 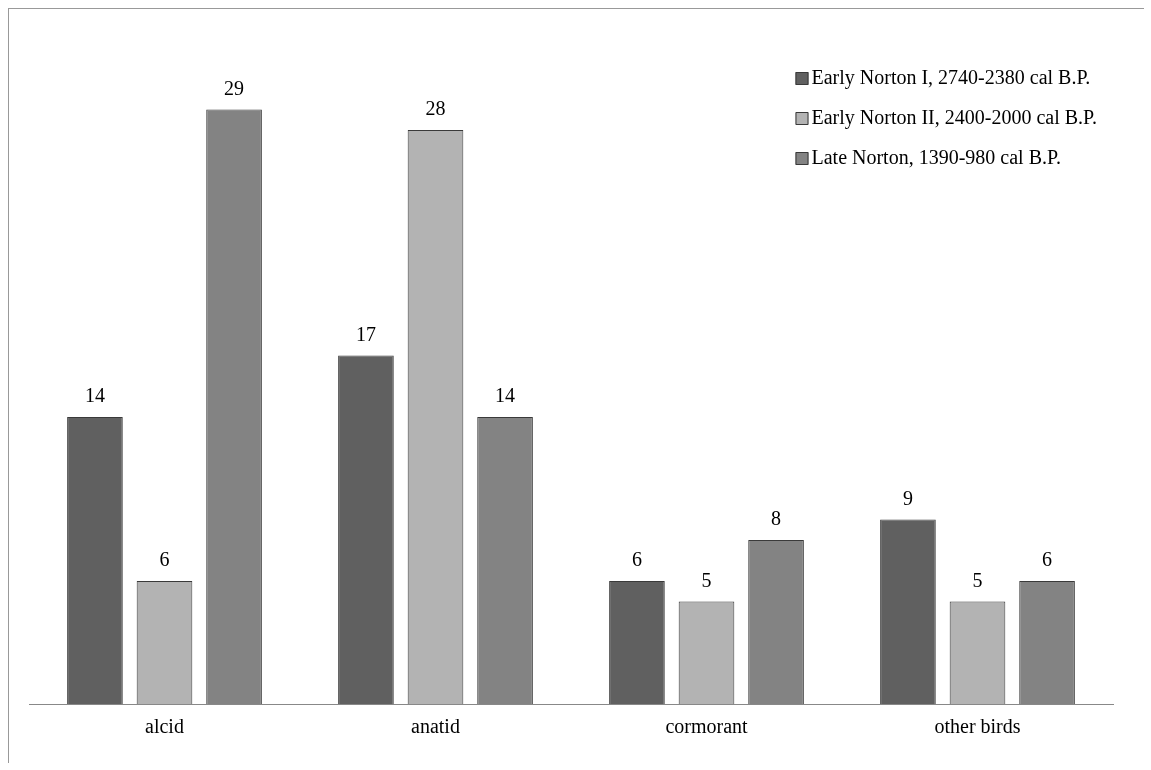 I want to click on x-tick-label: other birds, so click(x=977, y=726).